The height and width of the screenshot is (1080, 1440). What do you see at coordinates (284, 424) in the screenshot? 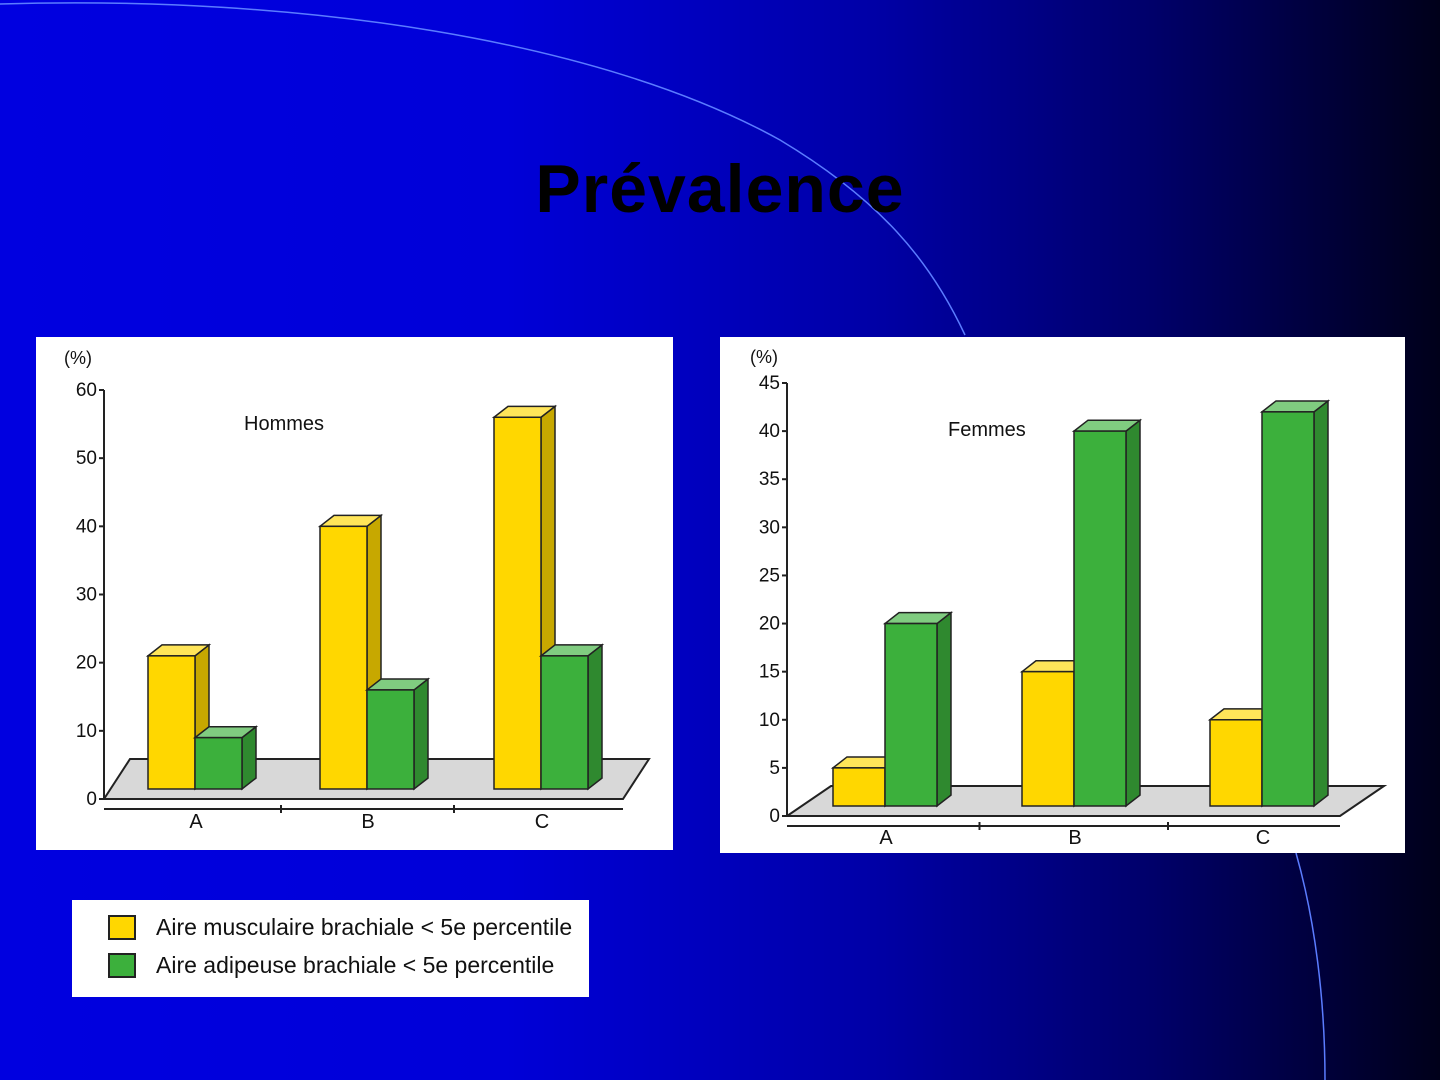
I see `chart-title: Hommes` at bounding box center [284, 424].